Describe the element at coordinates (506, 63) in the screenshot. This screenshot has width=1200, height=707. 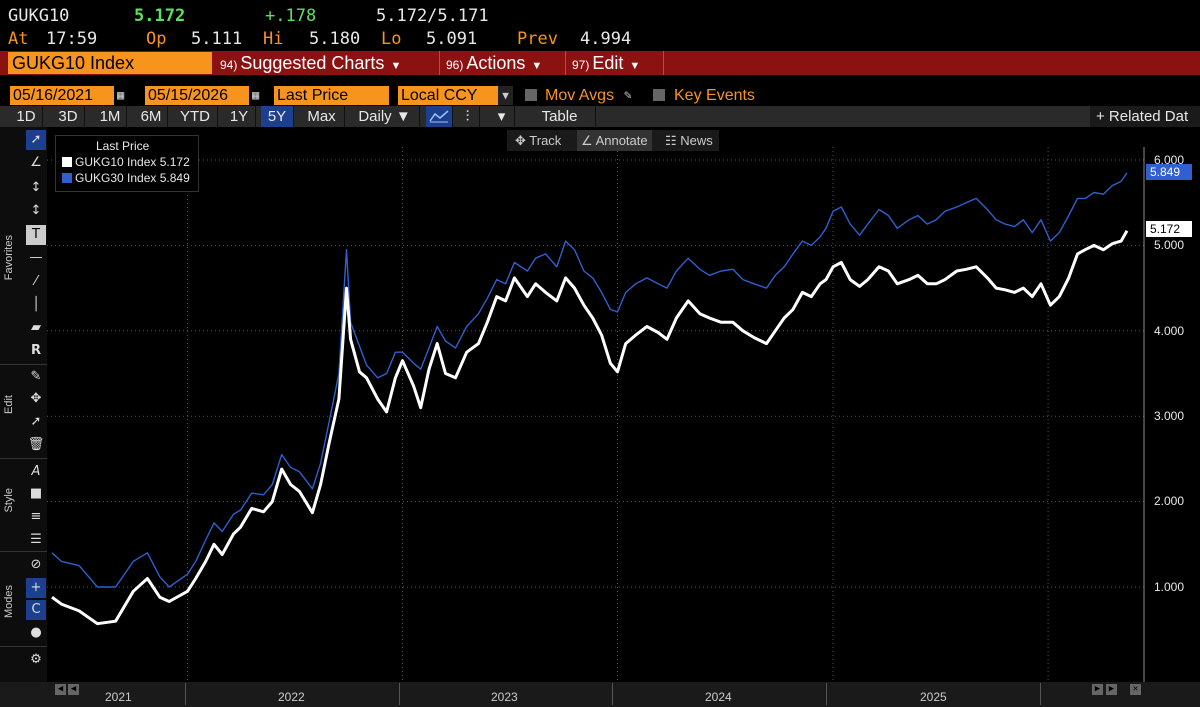
I see `actions-menu: 96) Actions ▼` at that location.